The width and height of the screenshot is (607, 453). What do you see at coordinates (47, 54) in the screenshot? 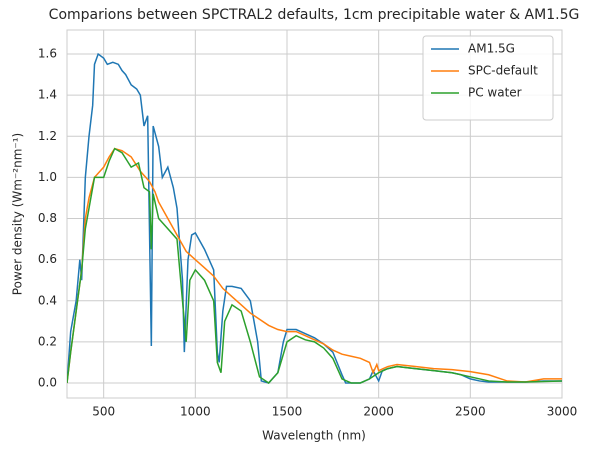
I see `y-tick-label: 1.6` at bounding box center [47, 54].